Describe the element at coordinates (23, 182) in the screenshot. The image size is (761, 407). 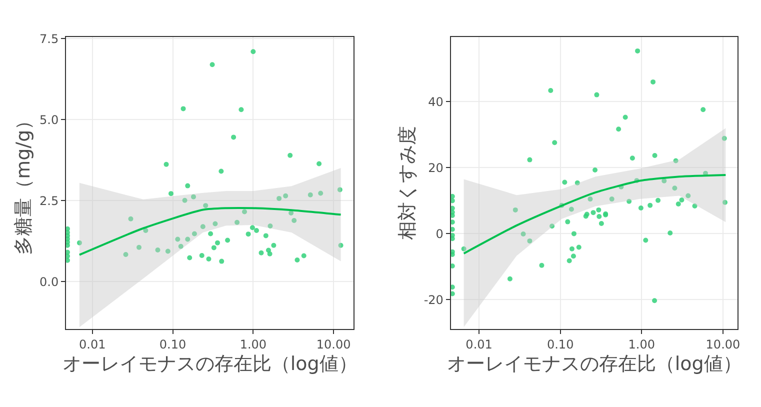
I see `y-axis-title: 多糖量（mg/g）` at that location.